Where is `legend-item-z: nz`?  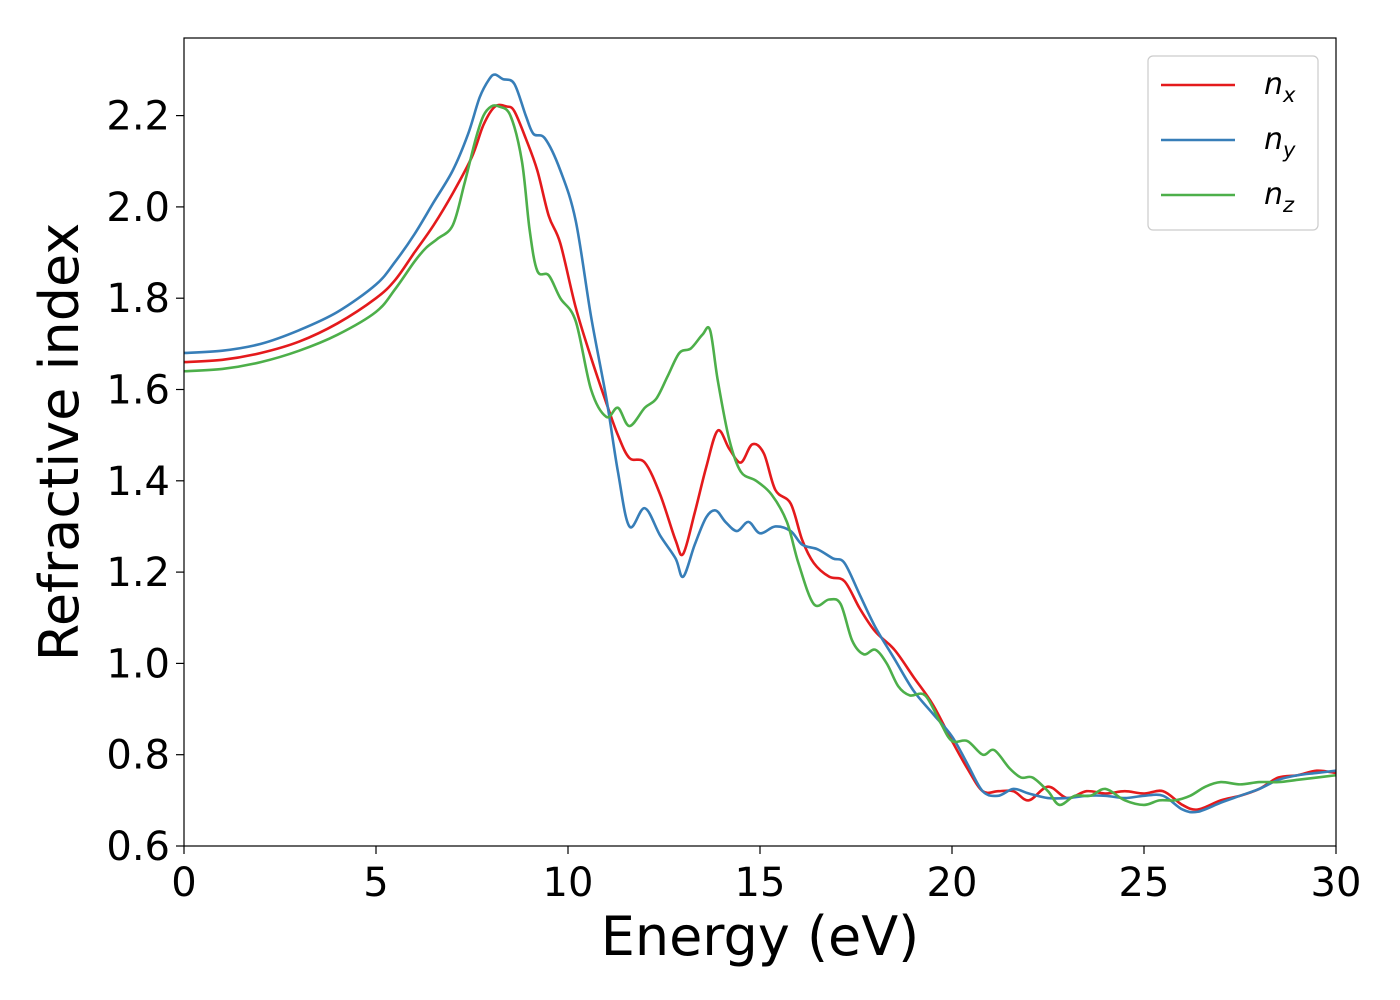 legend-item-z: nz is located at coordinates (1228, 197).